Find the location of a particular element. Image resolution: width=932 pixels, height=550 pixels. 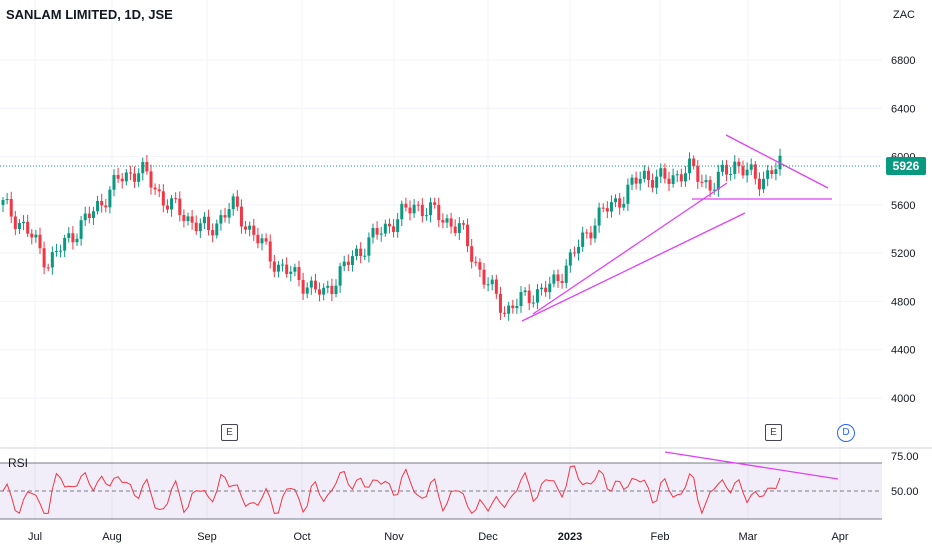

y-tick-label: 4000 is located at coordinates (903, 399).